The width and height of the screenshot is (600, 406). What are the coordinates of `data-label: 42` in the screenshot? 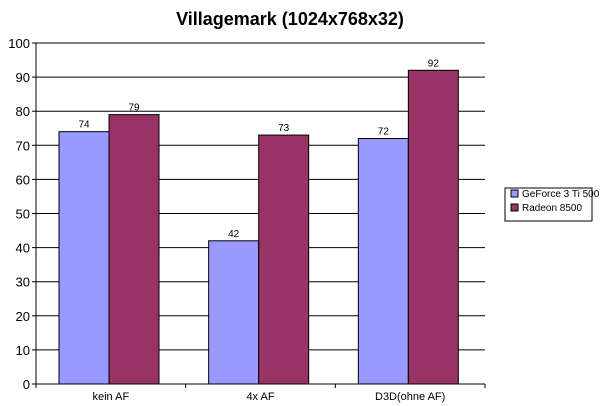 It's located at (234, 234).